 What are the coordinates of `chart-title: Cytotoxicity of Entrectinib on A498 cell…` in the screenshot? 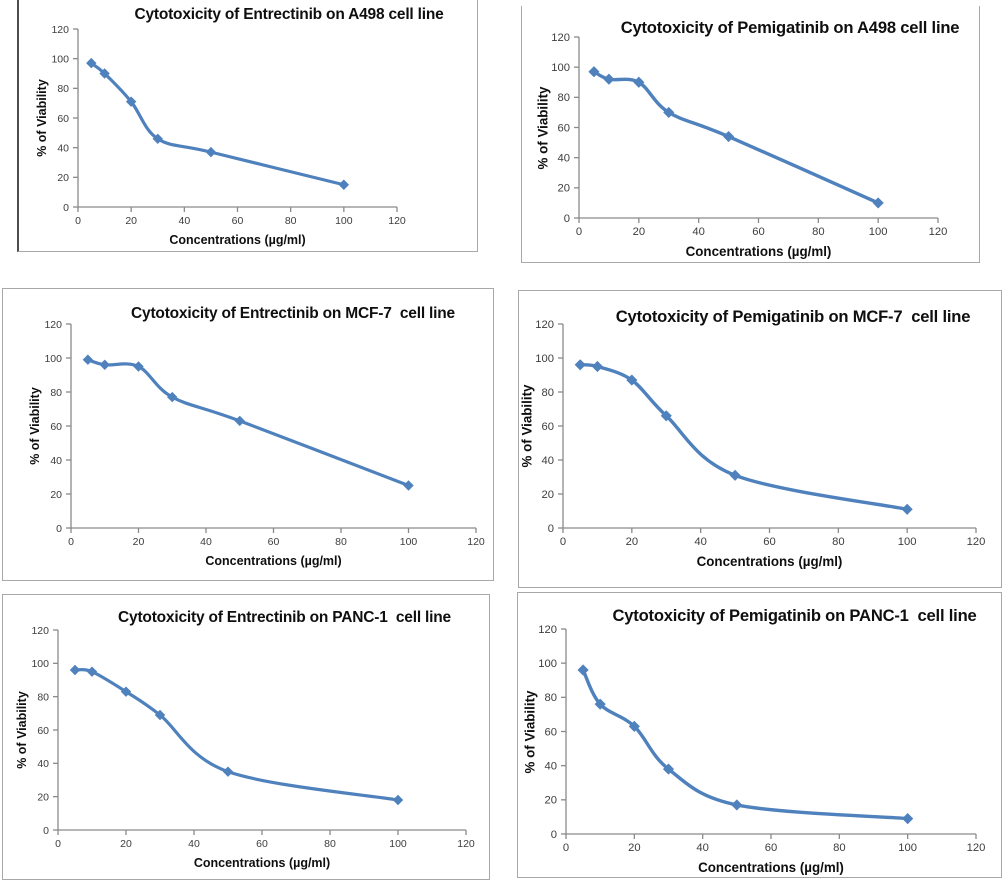 It's located at (289, 14).